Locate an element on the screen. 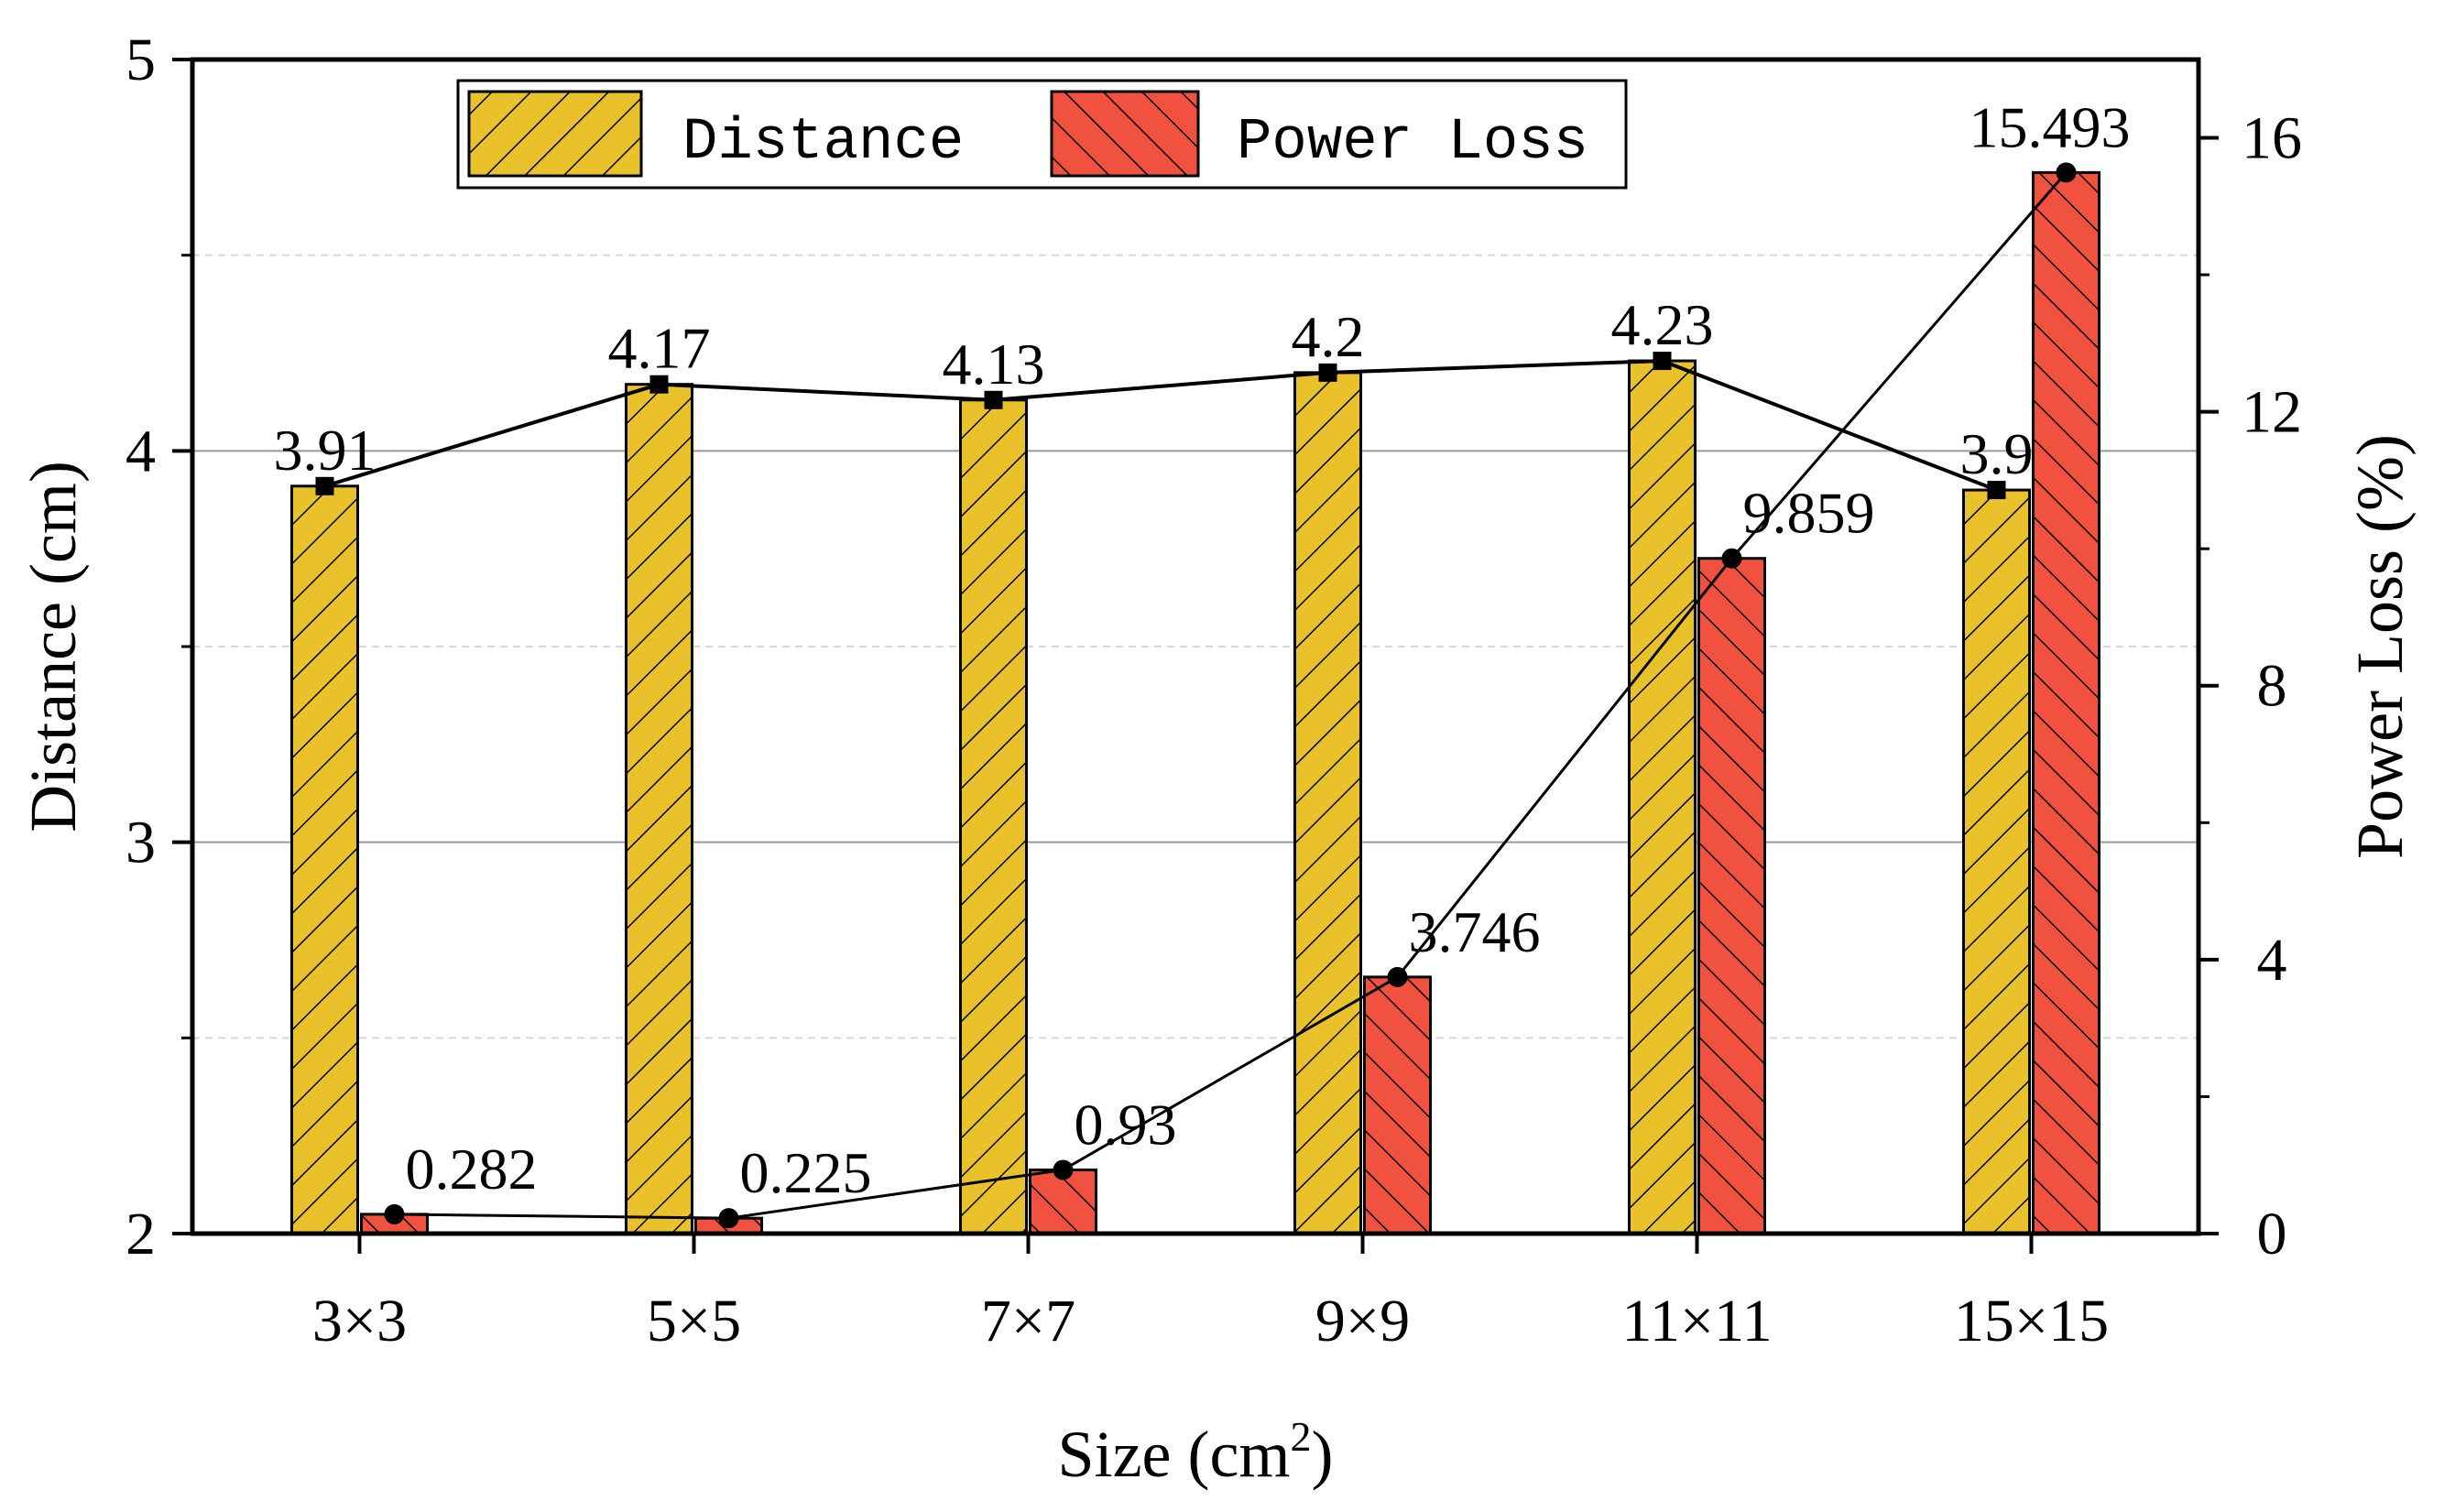 This screenshot has height=1512, width=2455. x-tick-label: 3×3 is located at coordinates (359, 1321).